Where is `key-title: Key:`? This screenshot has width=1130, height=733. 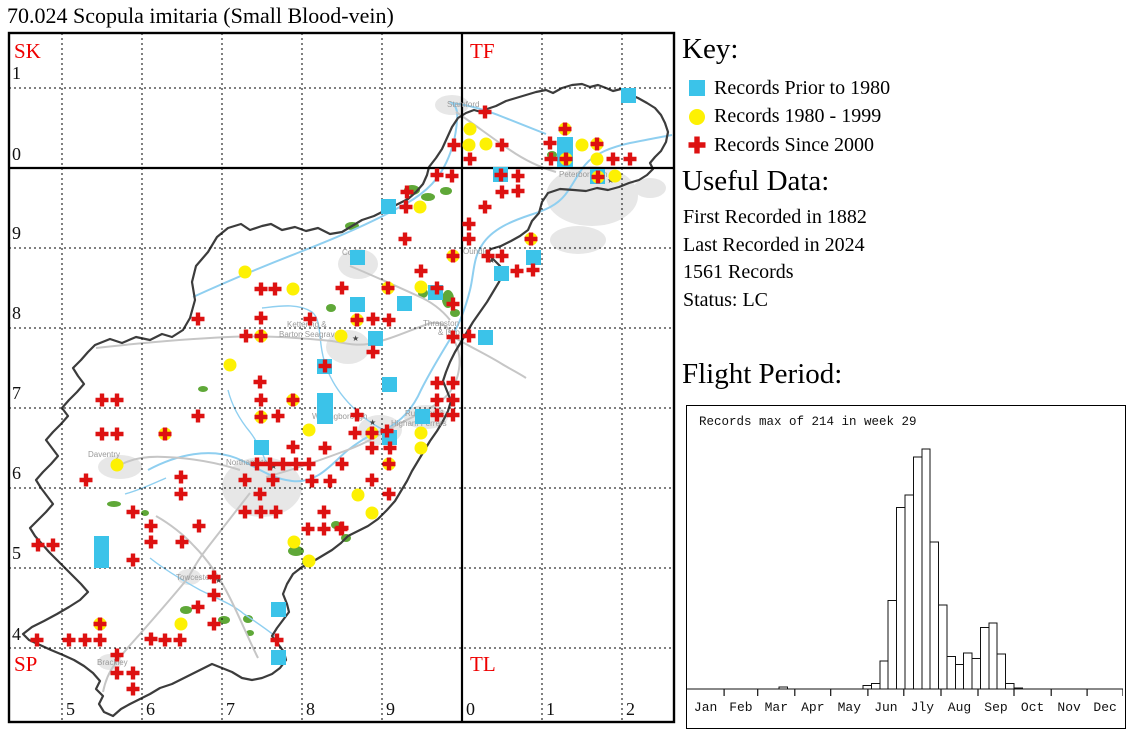
key-title: Key: is located at coordinates (710, 49).